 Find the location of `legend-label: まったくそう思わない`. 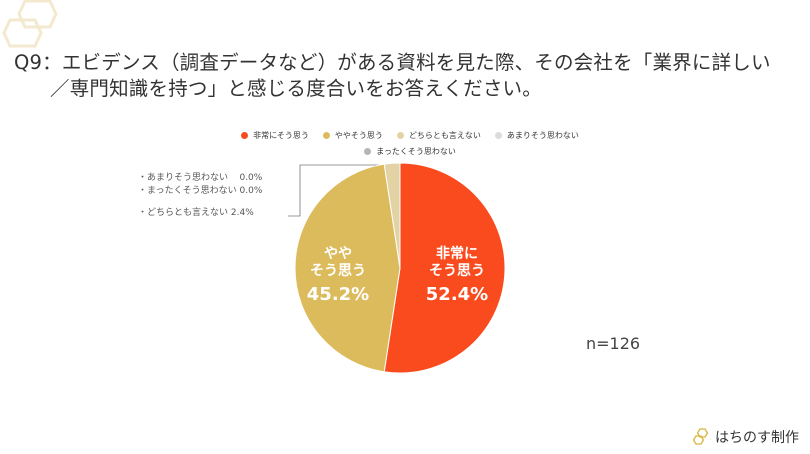

legend-label: まったくそう思わない is located at coordinates (416, 151).